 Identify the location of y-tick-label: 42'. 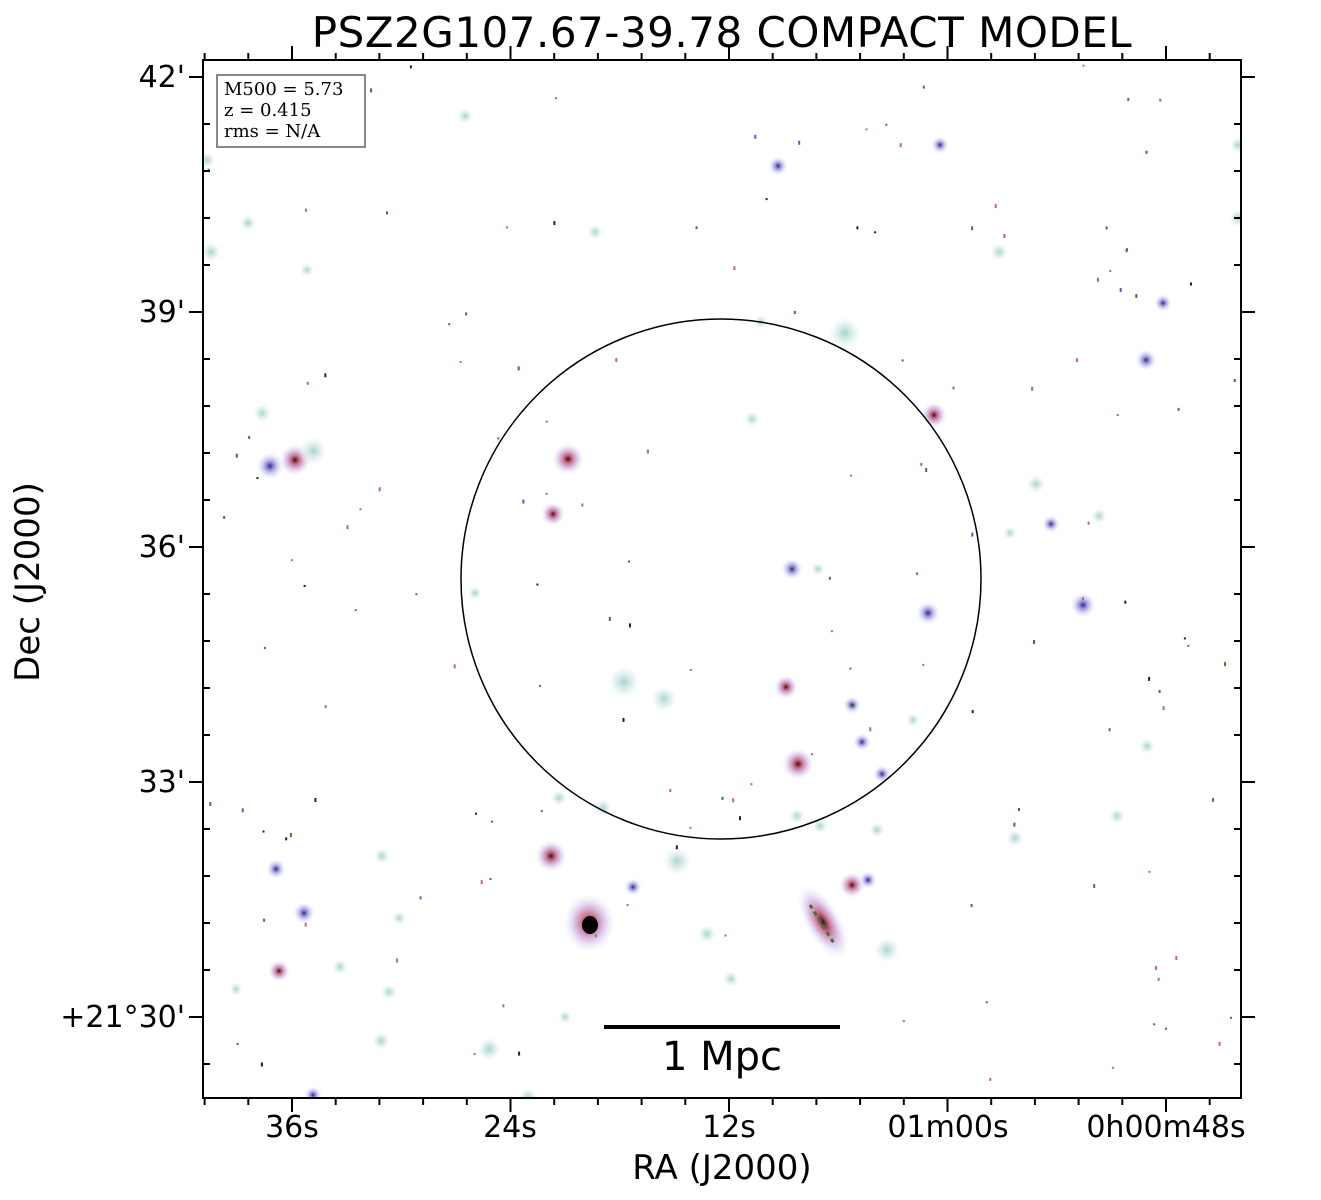
(161, 77).